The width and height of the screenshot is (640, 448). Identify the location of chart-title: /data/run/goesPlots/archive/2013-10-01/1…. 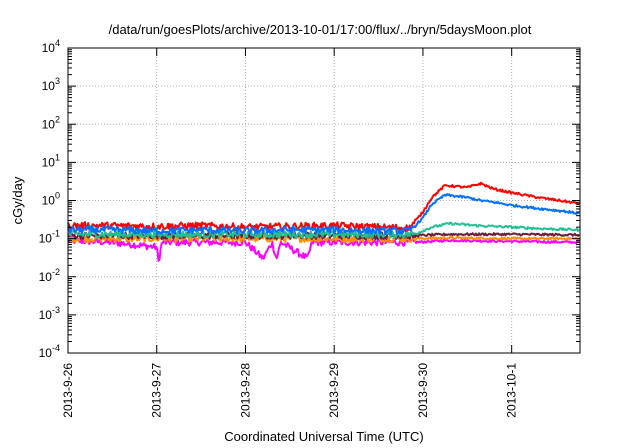
(320, 29).